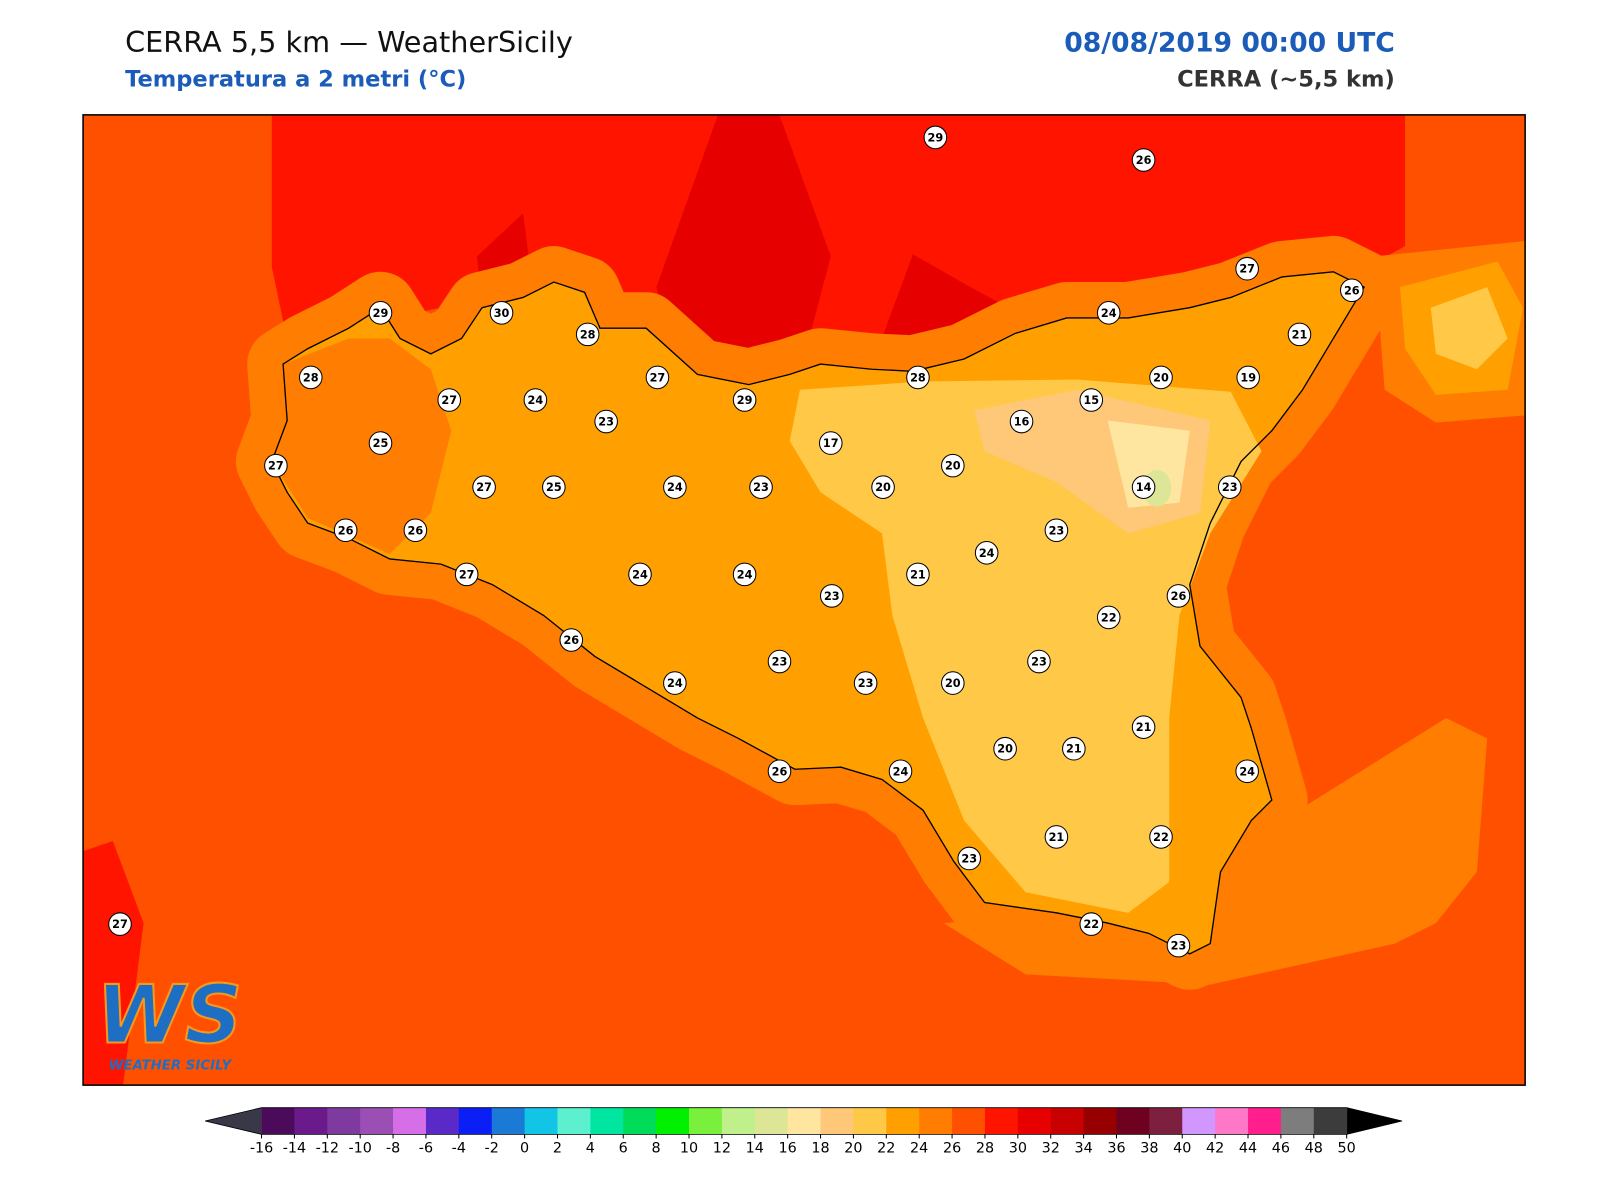  What do you see at coordinates (1248, 1149) in the screenshot?
I see `colorbar-tick-label: 44` at bounding box center [1248, 1149].